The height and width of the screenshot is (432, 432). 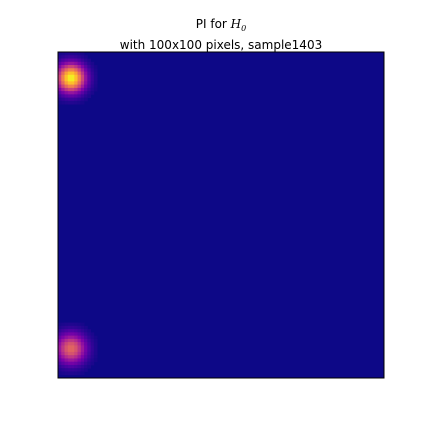 I want to click on title-line-2: with 100x100 pixels, sample1403, so click(x=221, y=45).